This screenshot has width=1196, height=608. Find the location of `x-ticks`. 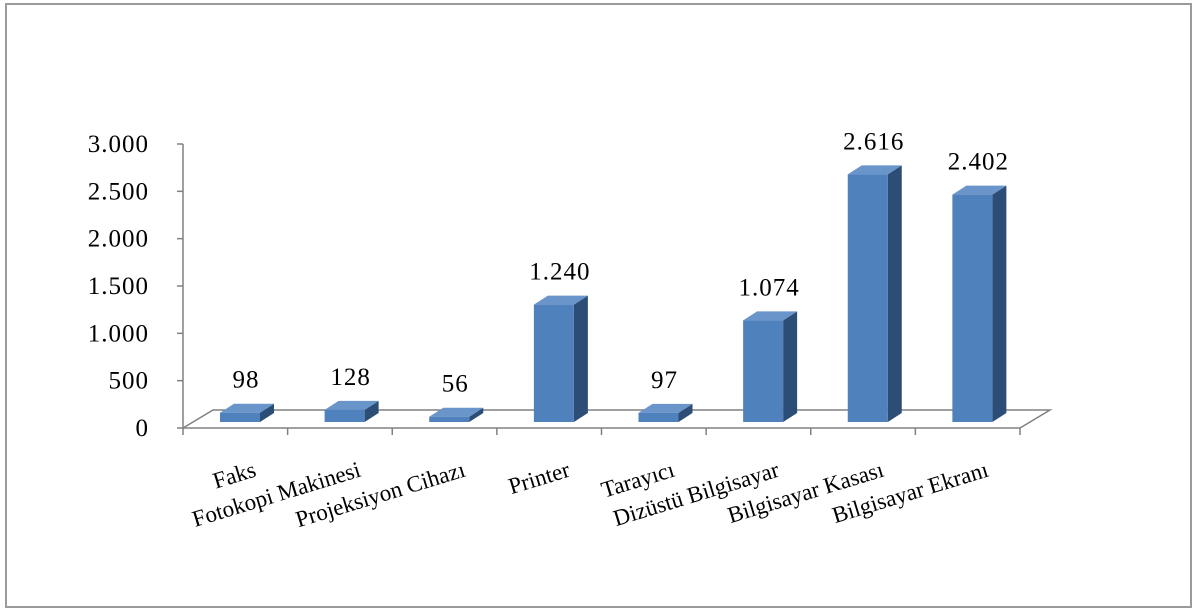

x-ticks is located at coordinates (601, 431).